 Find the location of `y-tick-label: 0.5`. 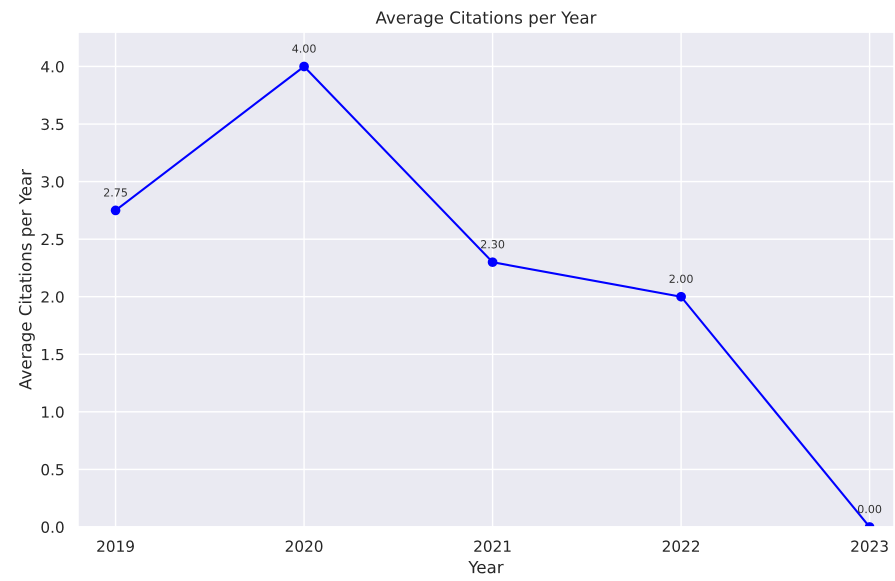

y-tick-label: 0.5 is located at coordinates (52, 470).